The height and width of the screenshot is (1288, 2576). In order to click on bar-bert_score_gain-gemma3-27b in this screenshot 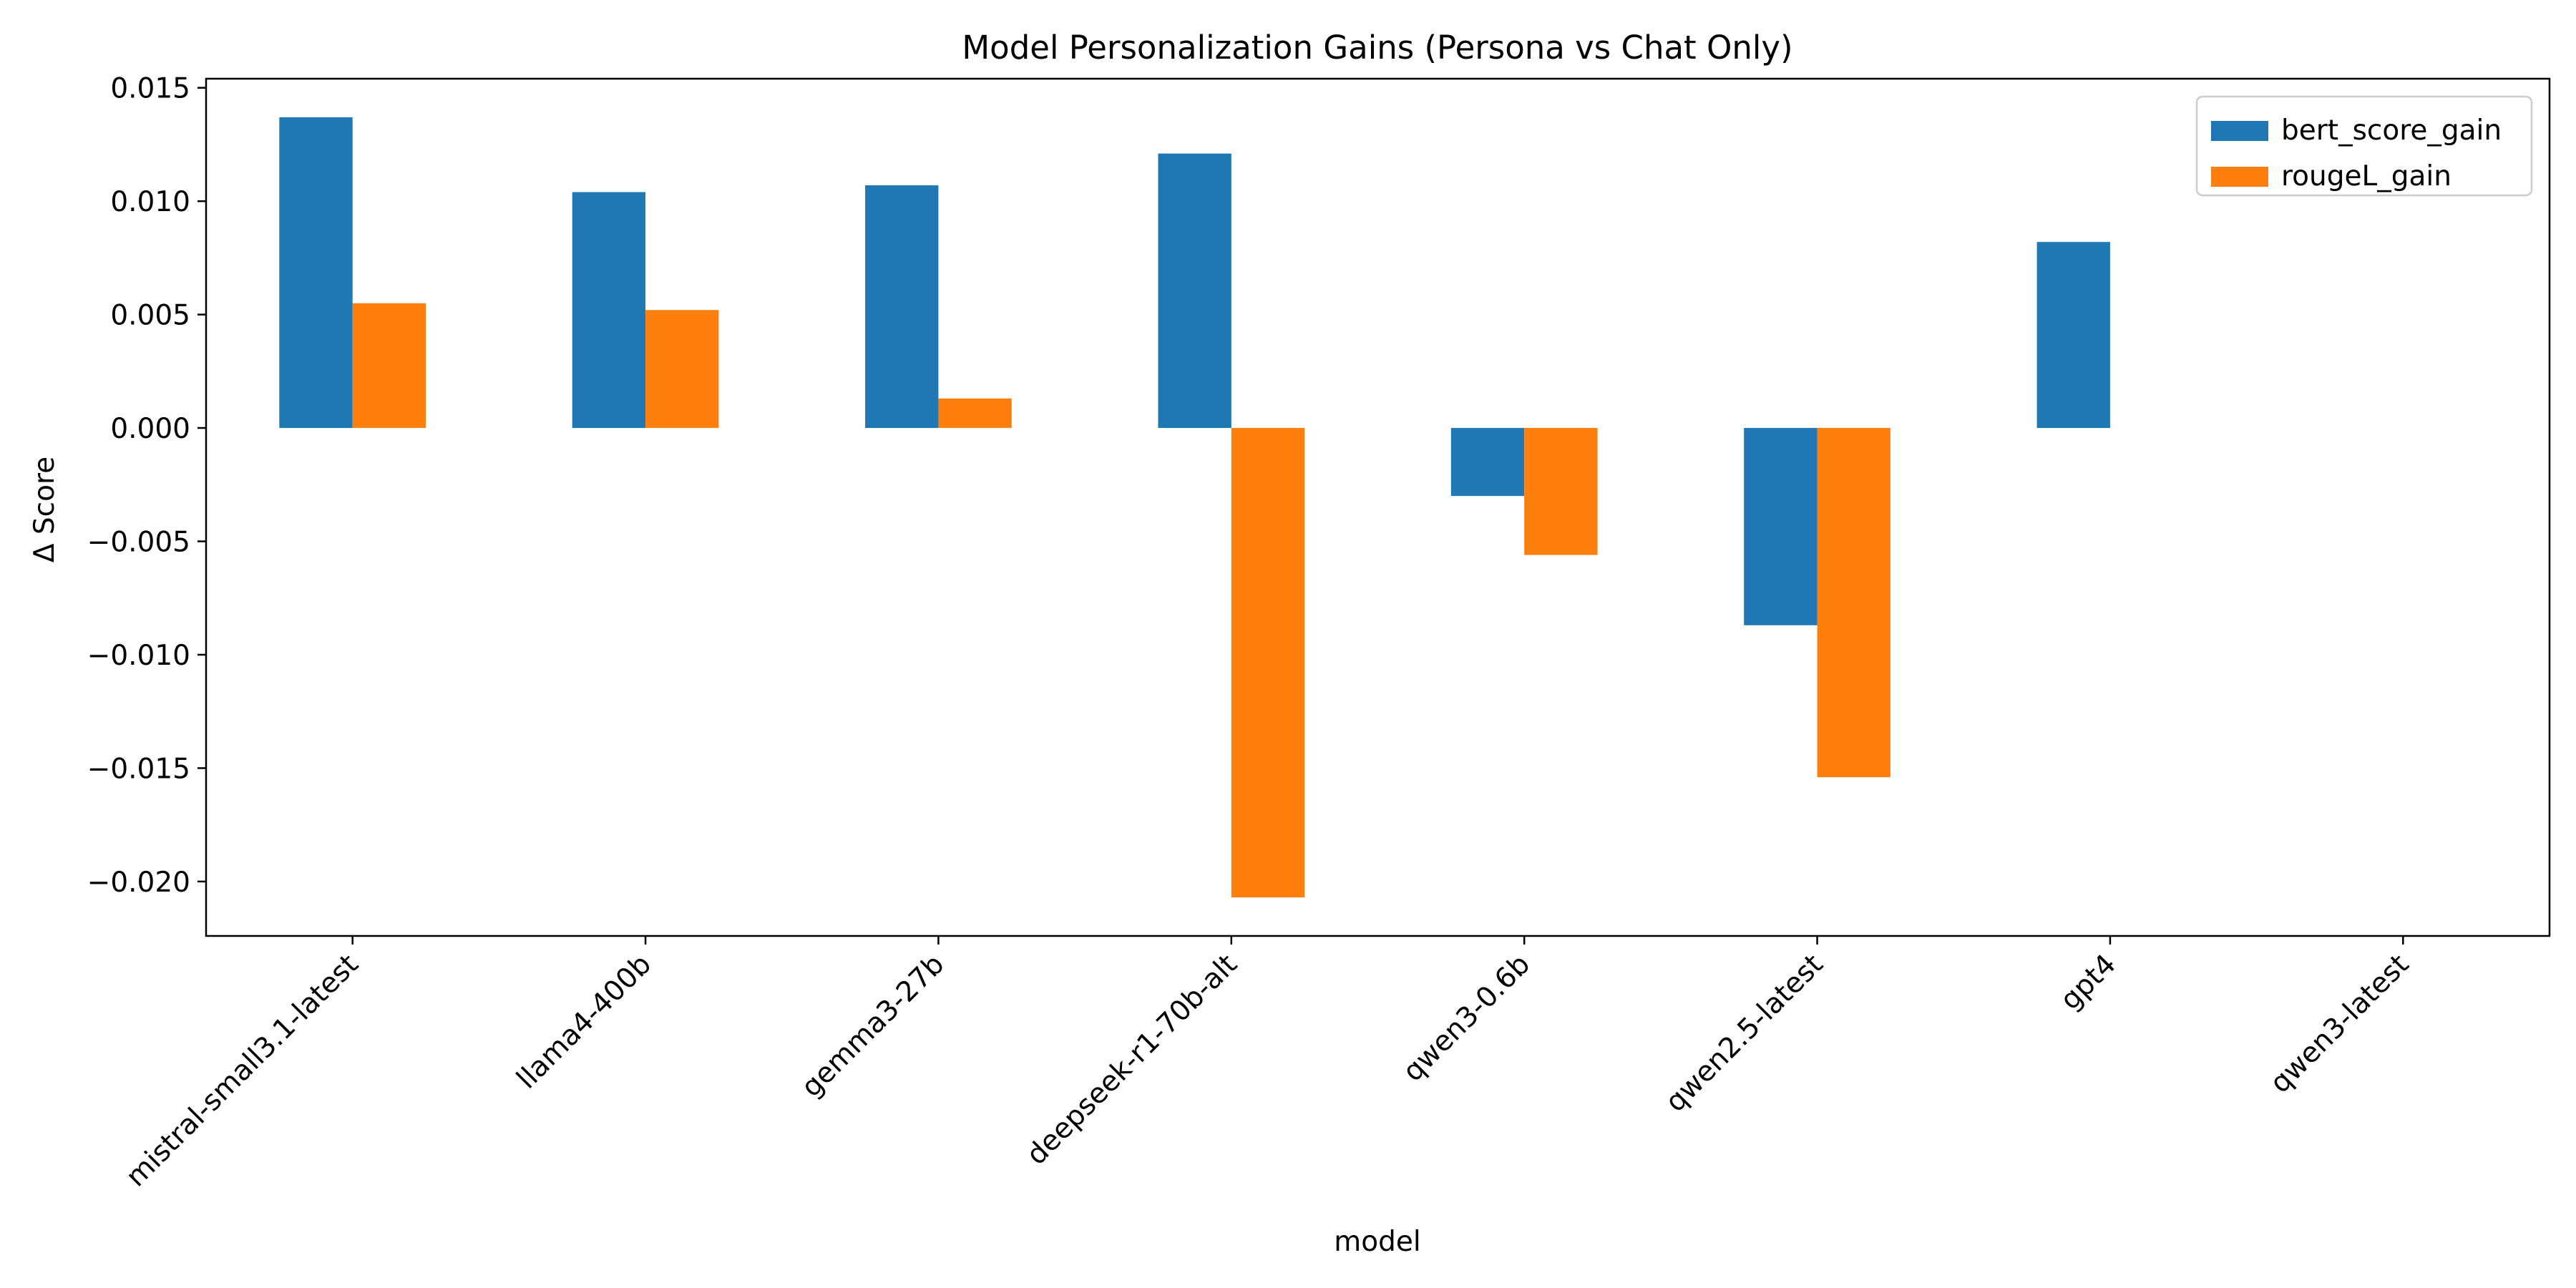, I will do `click(902, 307)`.